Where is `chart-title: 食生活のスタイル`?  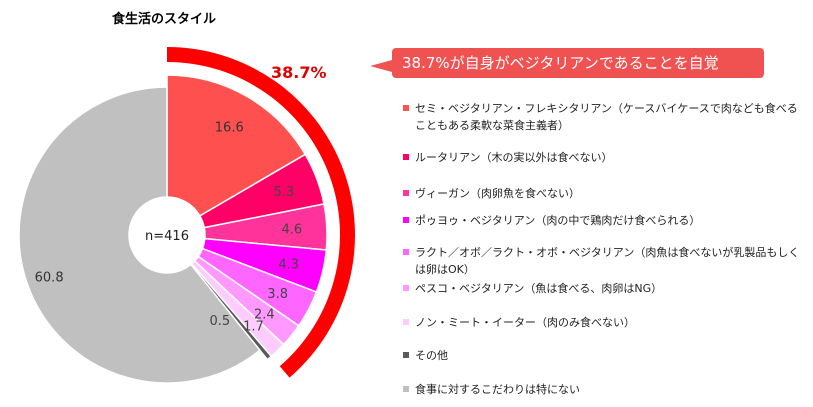
chart-title: 食生活のスタイル is located at coordinates (164, 19).